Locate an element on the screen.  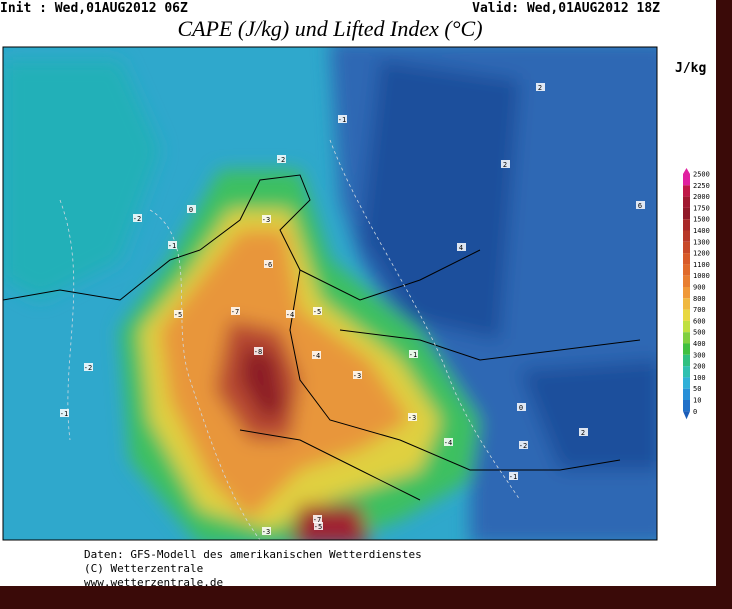
footer-line: www.wetterzentrale.de is located at coordinates (153, 582).